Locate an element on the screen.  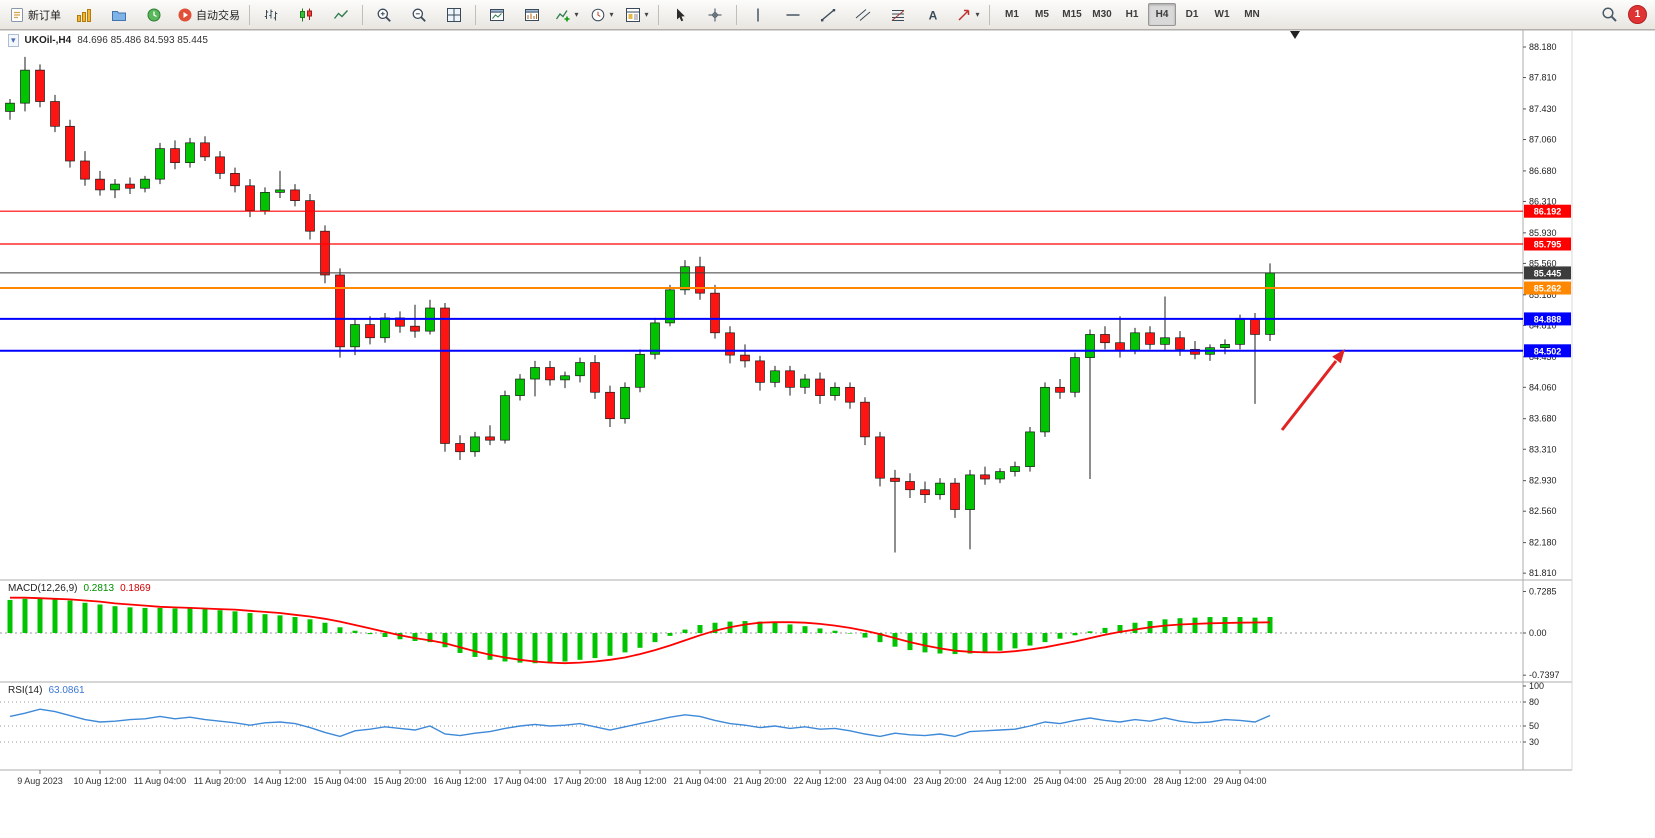
time-axis-label: 21 Aug 20:00 is located at coordinates (759, 781).